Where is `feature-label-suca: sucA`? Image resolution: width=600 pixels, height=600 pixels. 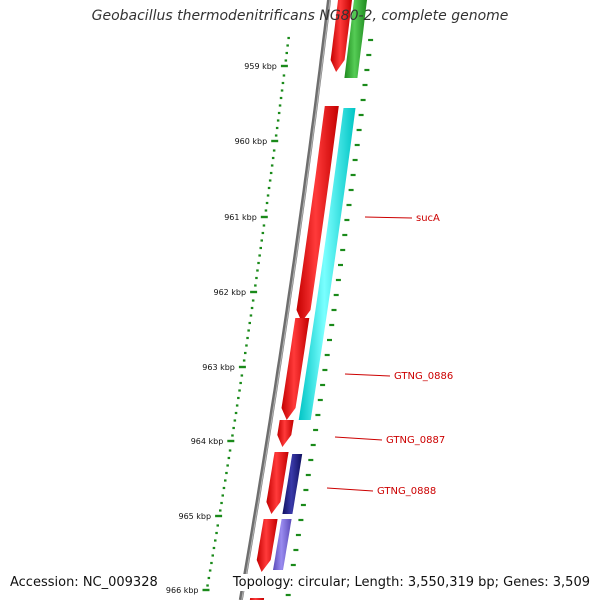
feature-label-suca: sucA is located at coordinates (428, 218).